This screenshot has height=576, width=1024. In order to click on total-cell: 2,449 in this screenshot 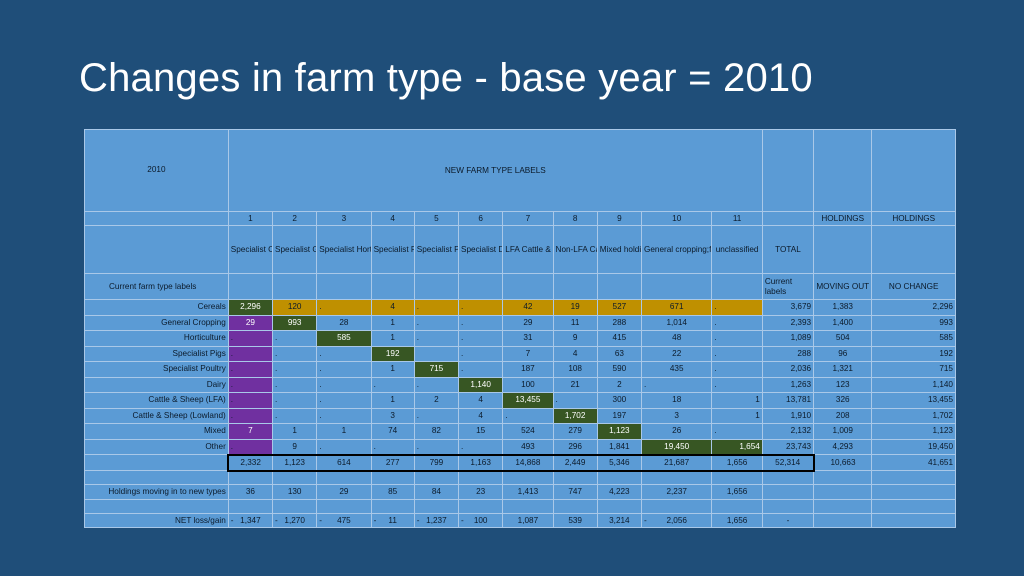, I will do `click(575, 462)`.